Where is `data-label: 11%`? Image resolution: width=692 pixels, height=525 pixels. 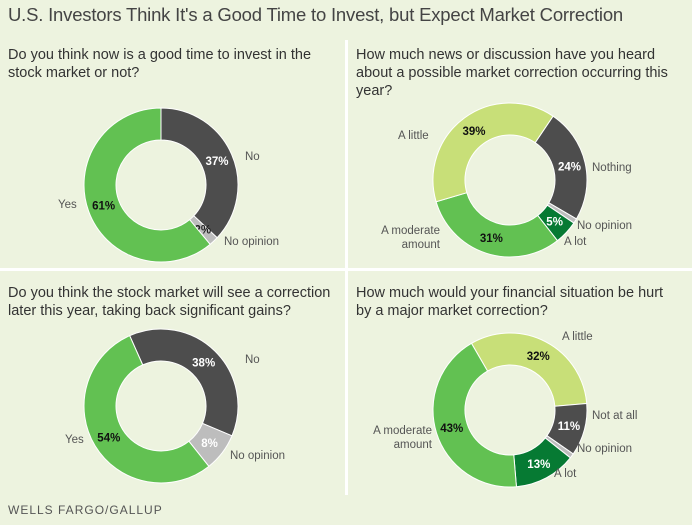
data-label: 11% is located at coordinates (569, 427).